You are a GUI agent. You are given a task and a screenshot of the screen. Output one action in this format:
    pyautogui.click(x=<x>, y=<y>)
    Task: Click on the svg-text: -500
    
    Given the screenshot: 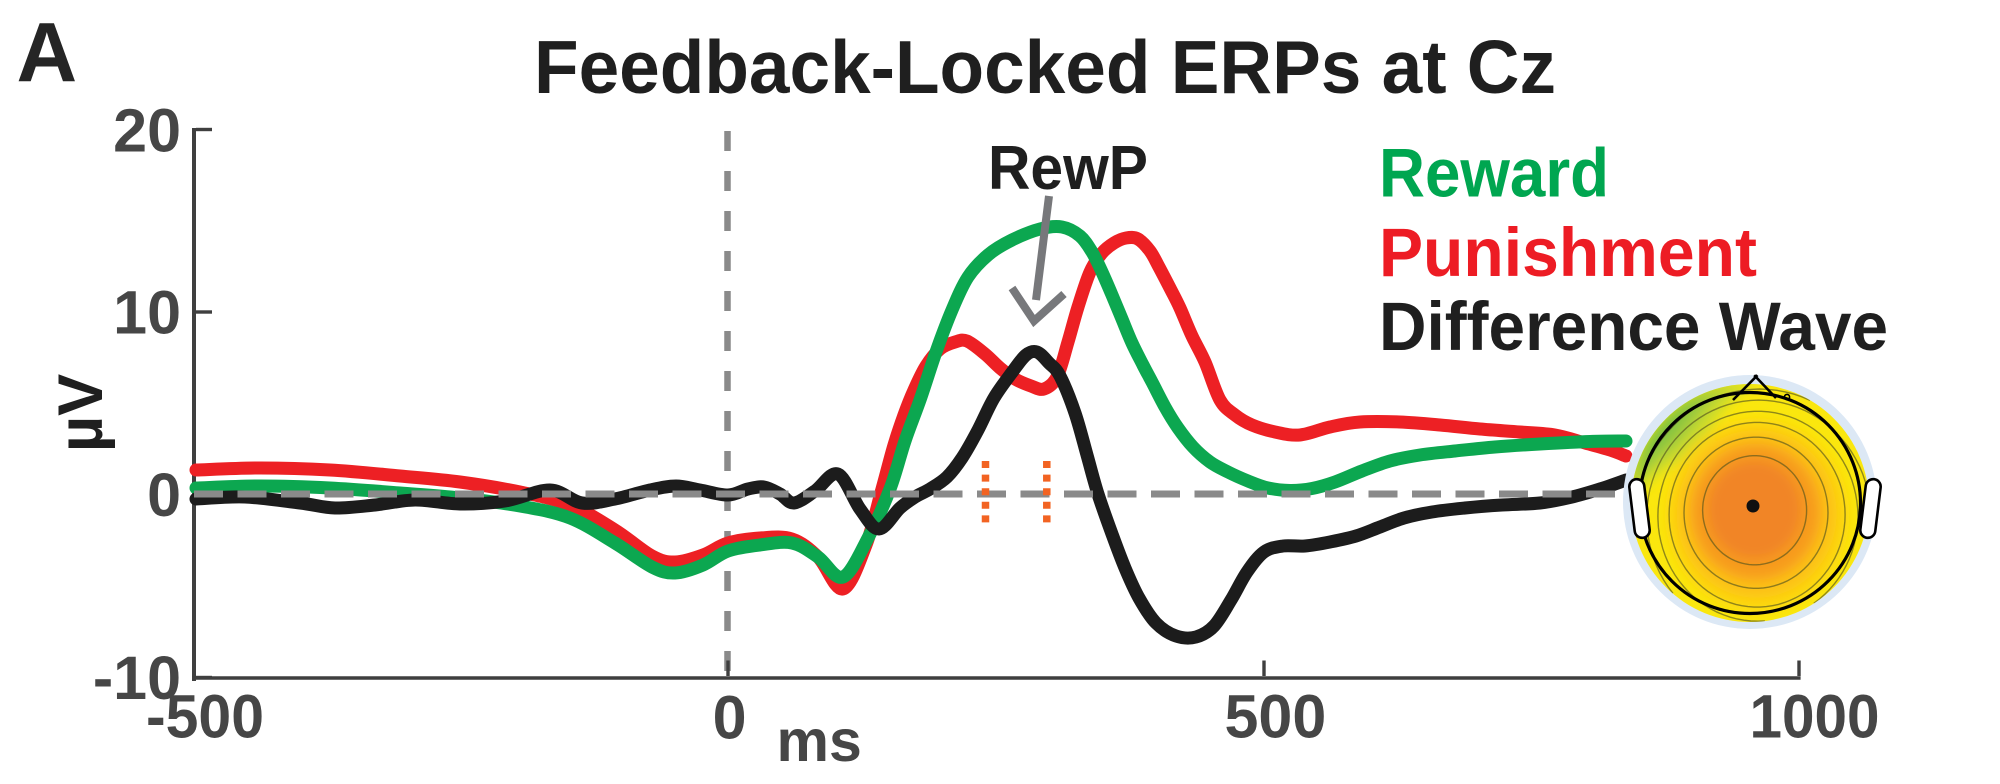 What is the action you would take?
    pyautogui.click(x=205, y=717)
    